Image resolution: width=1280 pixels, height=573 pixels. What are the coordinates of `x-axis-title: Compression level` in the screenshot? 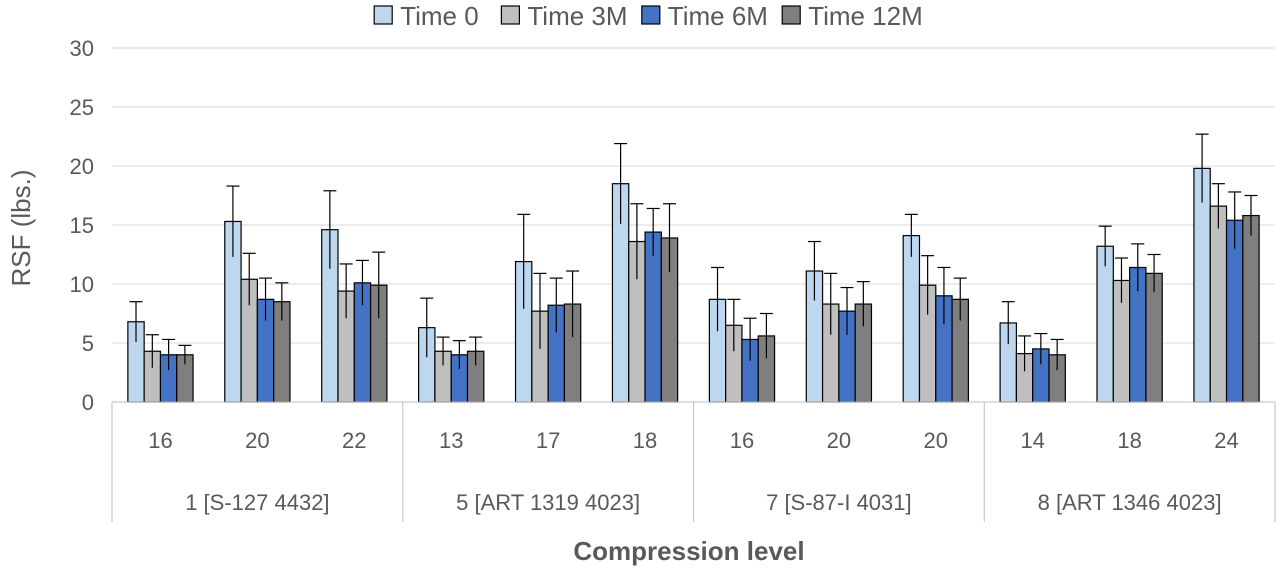 It's located at (688, 551).